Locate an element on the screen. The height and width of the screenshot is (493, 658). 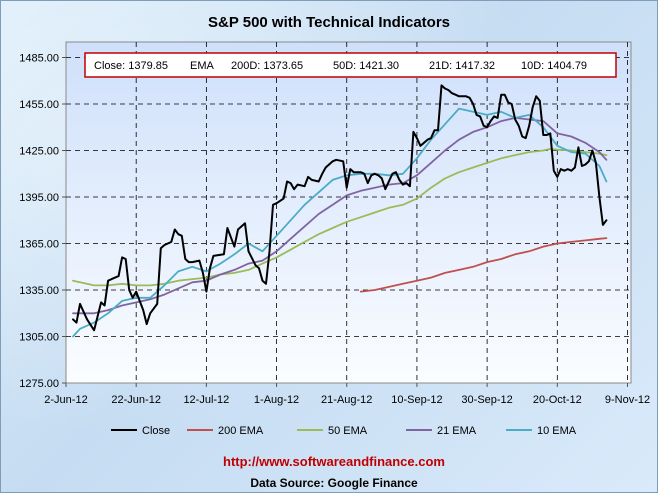
legend-label-21-ema: 21 EMA is located at coordinates (457, 431).